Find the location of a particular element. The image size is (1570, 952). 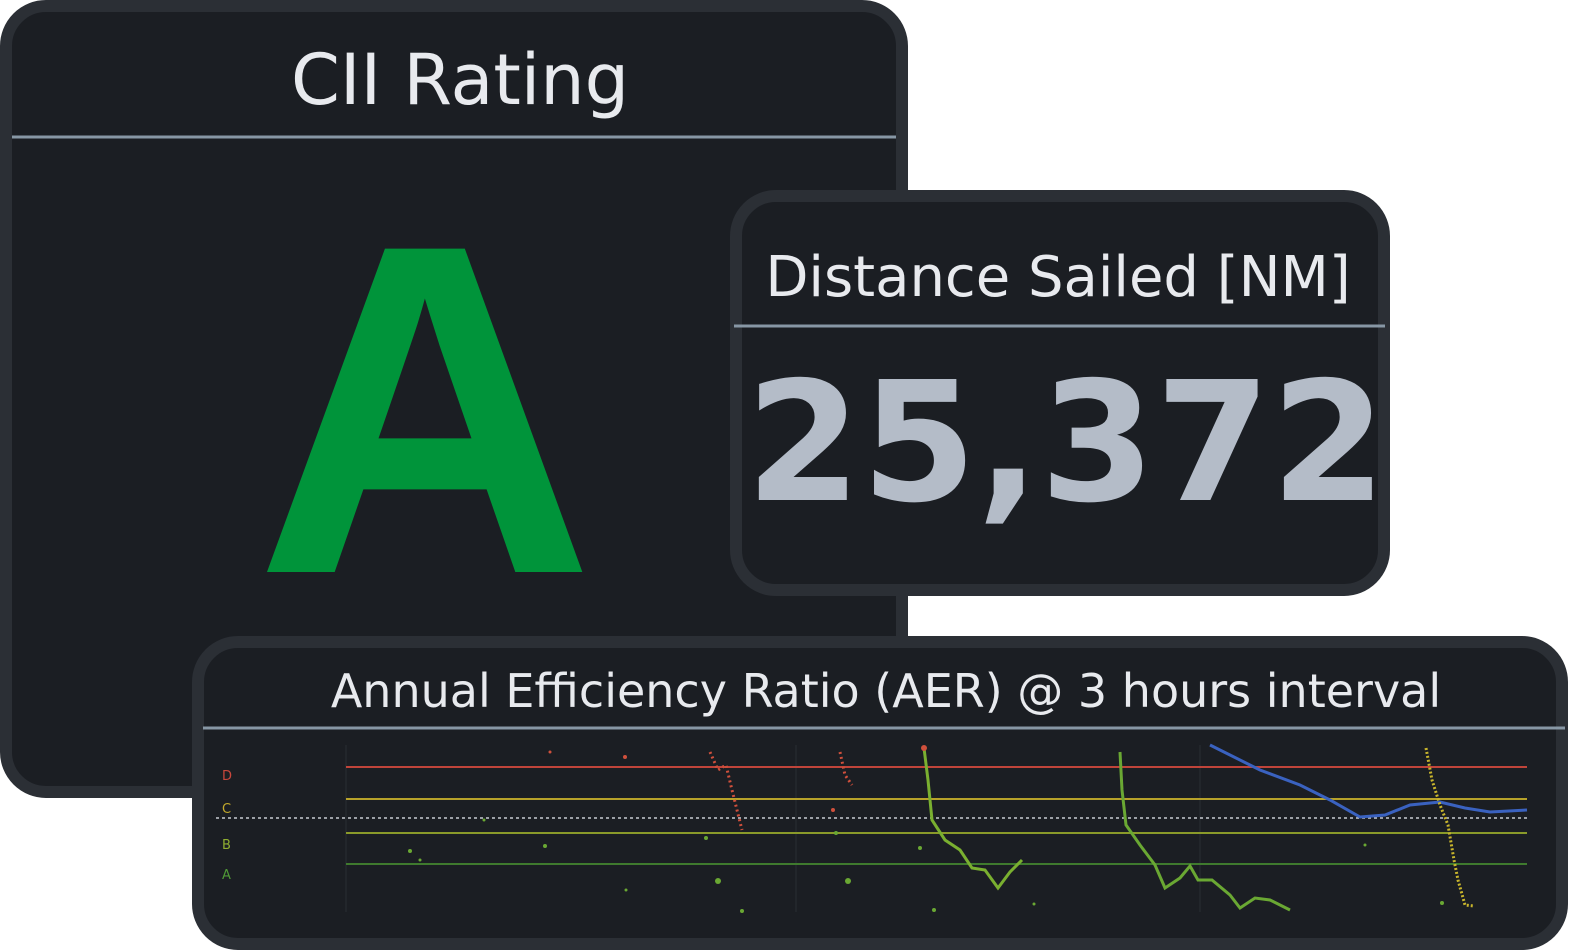

panel-title: CII Rating is located at coordinates (460, 80).